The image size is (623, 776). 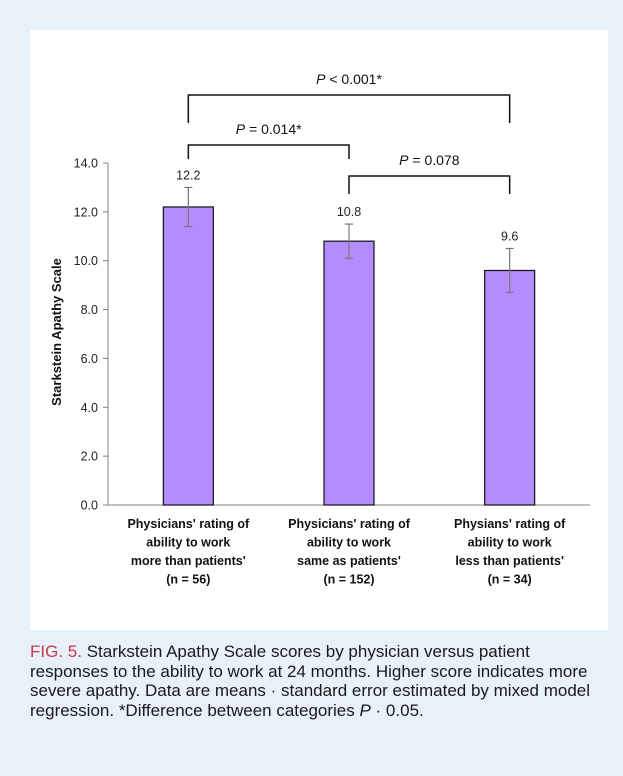 What do you see at coordinates (89, 359) in the screenshot?
I see `y-tick-label: 6.0` at bounding box center [89, 359].